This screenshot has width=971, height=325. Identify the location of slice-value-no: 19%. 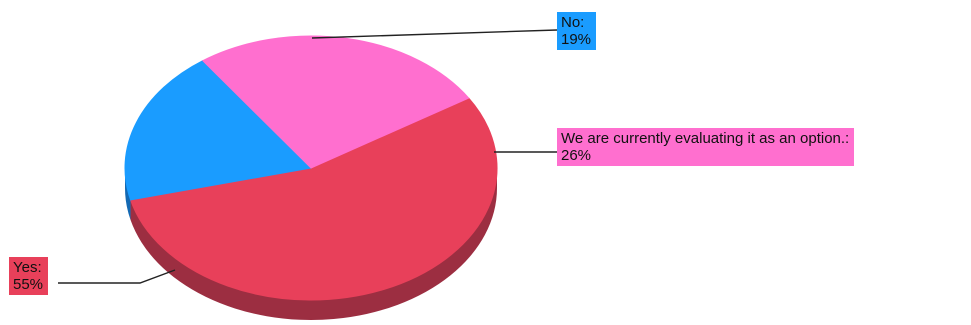
(576, 39).